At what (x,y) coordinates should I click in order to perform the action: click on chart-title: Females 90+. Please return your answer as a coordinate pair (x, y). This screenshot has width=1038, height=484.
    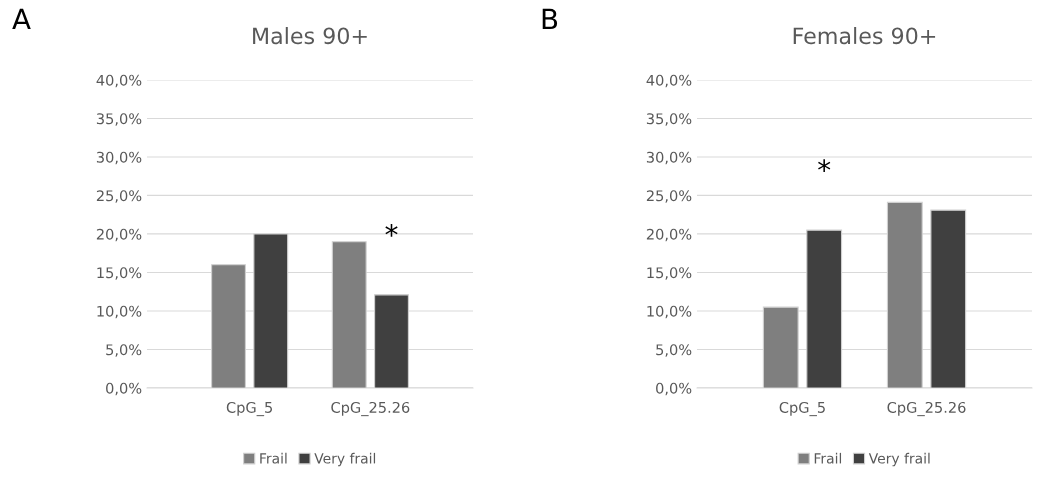
    Looking at the image, I should click on (864, 36).